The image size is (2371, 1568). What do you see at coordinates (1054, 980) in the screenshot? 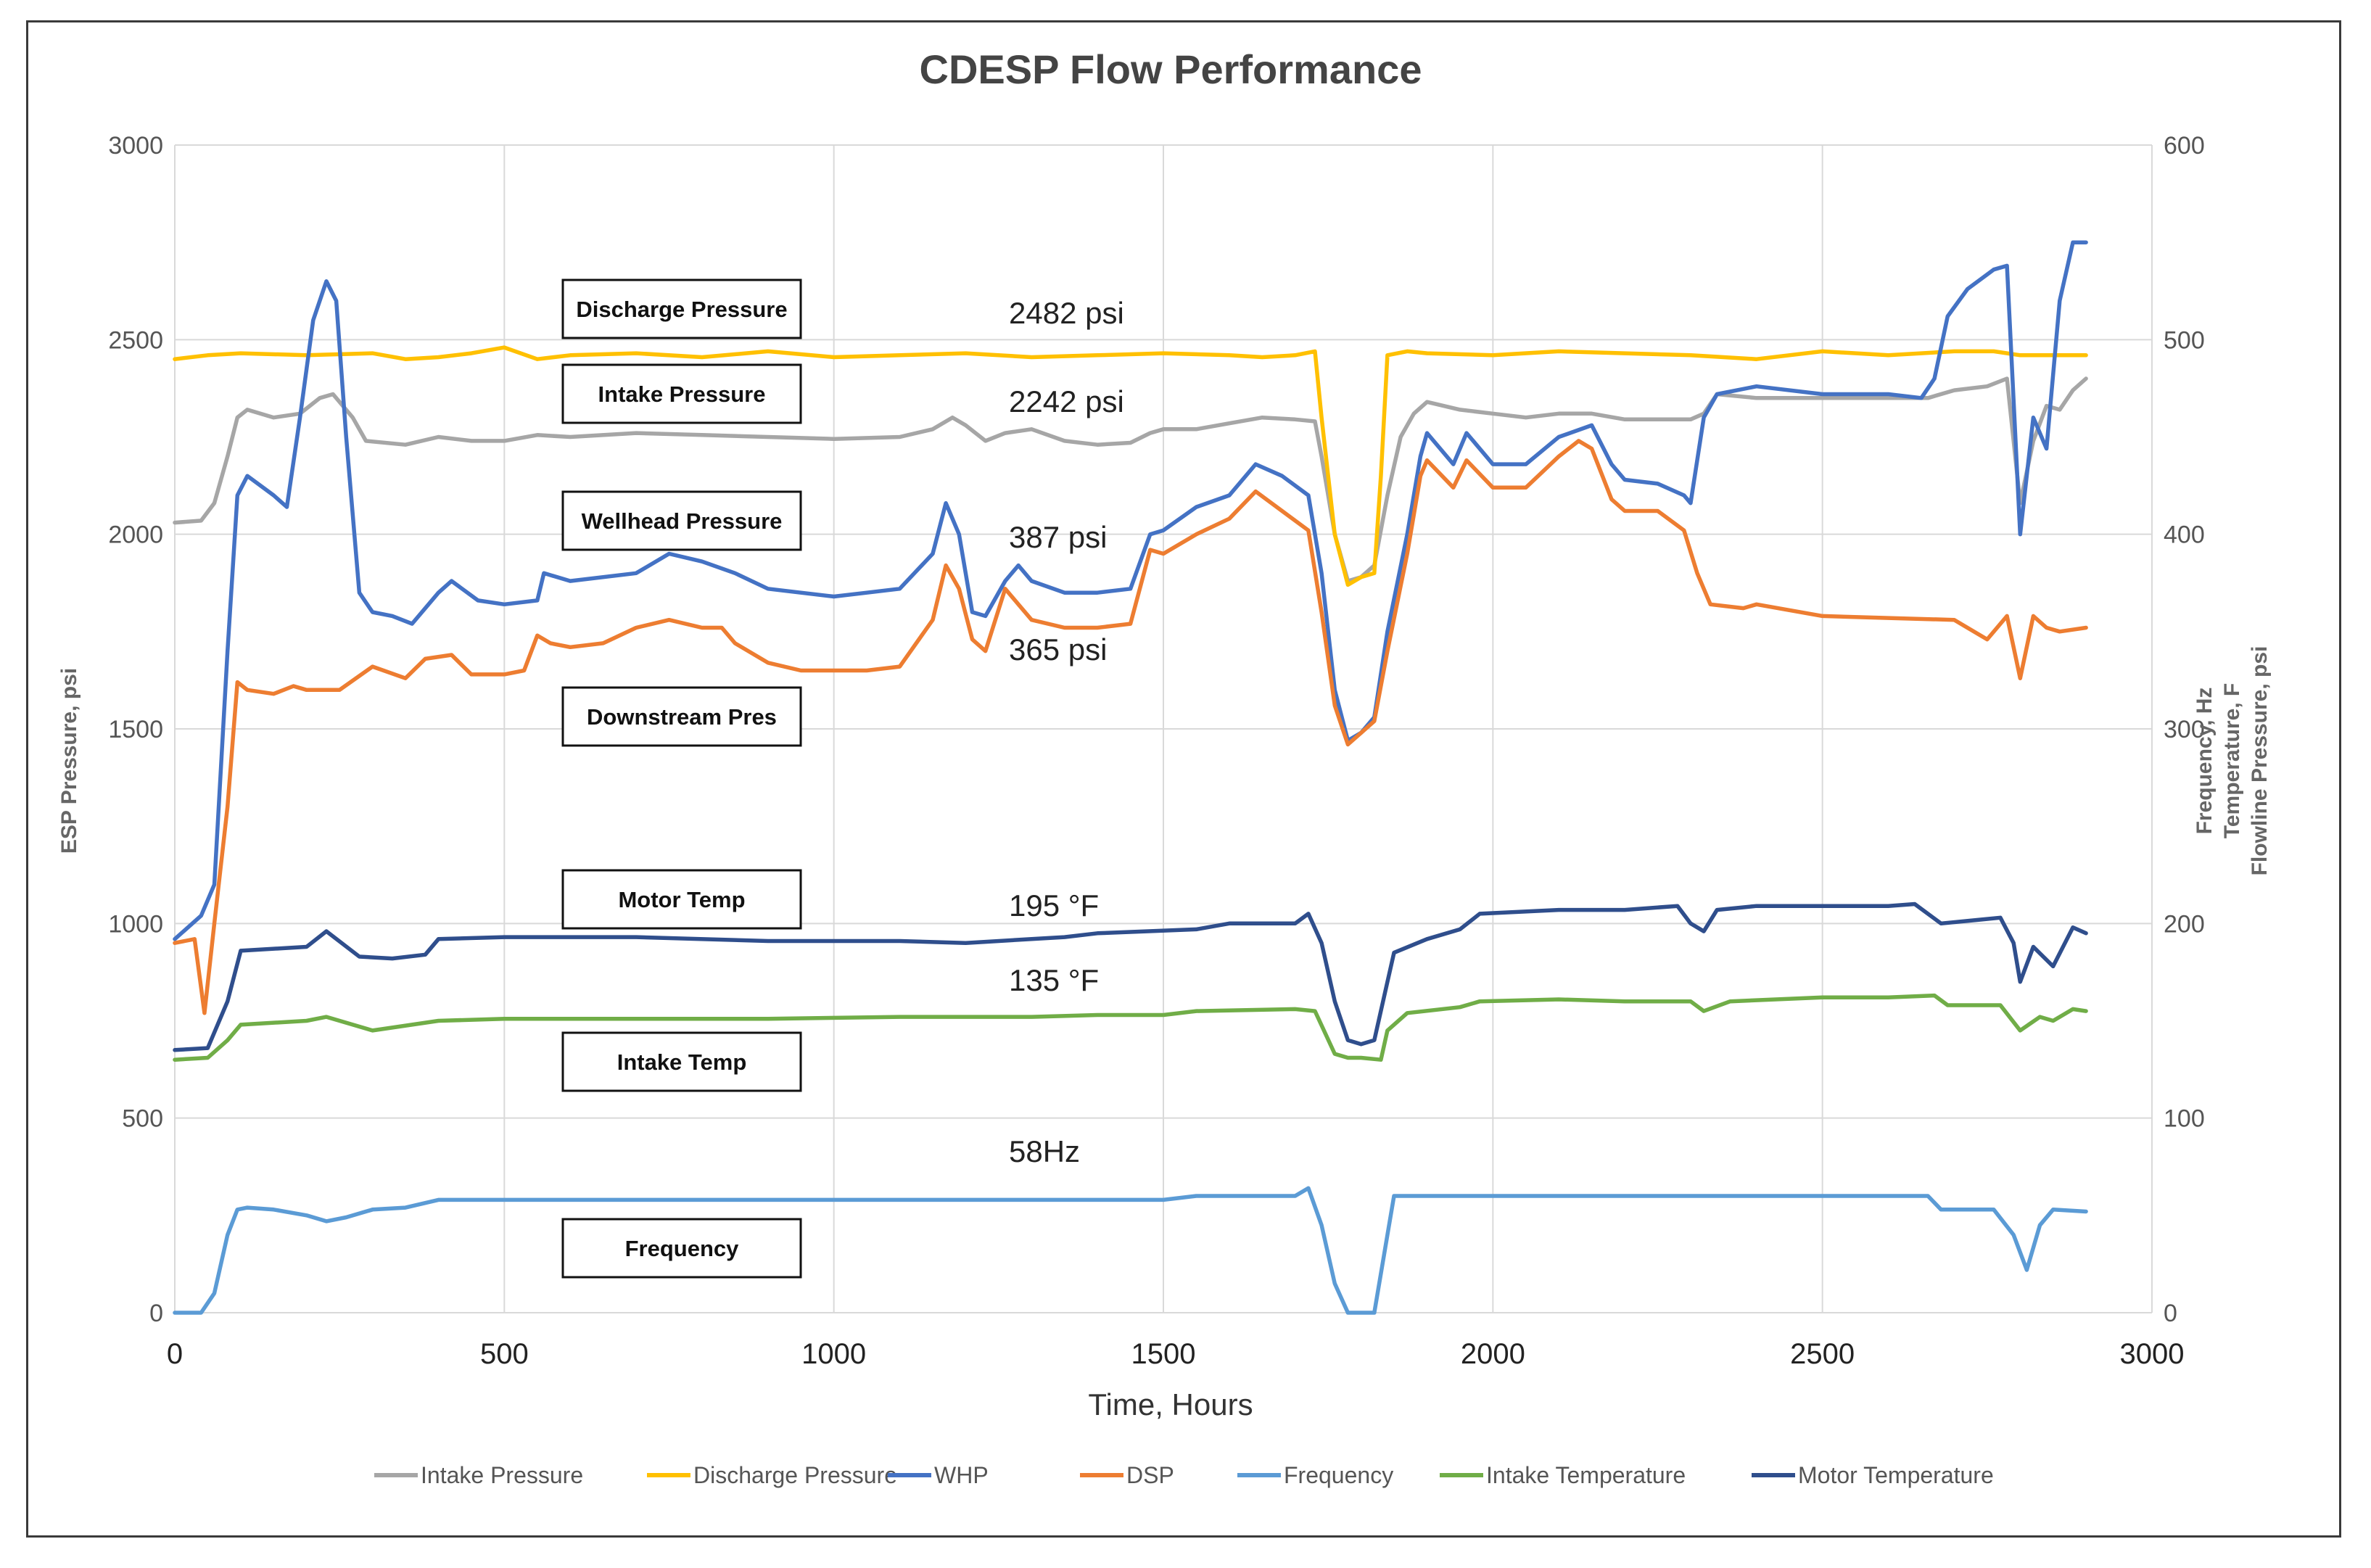
I see `annotation-intake-temp: 135 °F` at bounding box center [1054, 980].